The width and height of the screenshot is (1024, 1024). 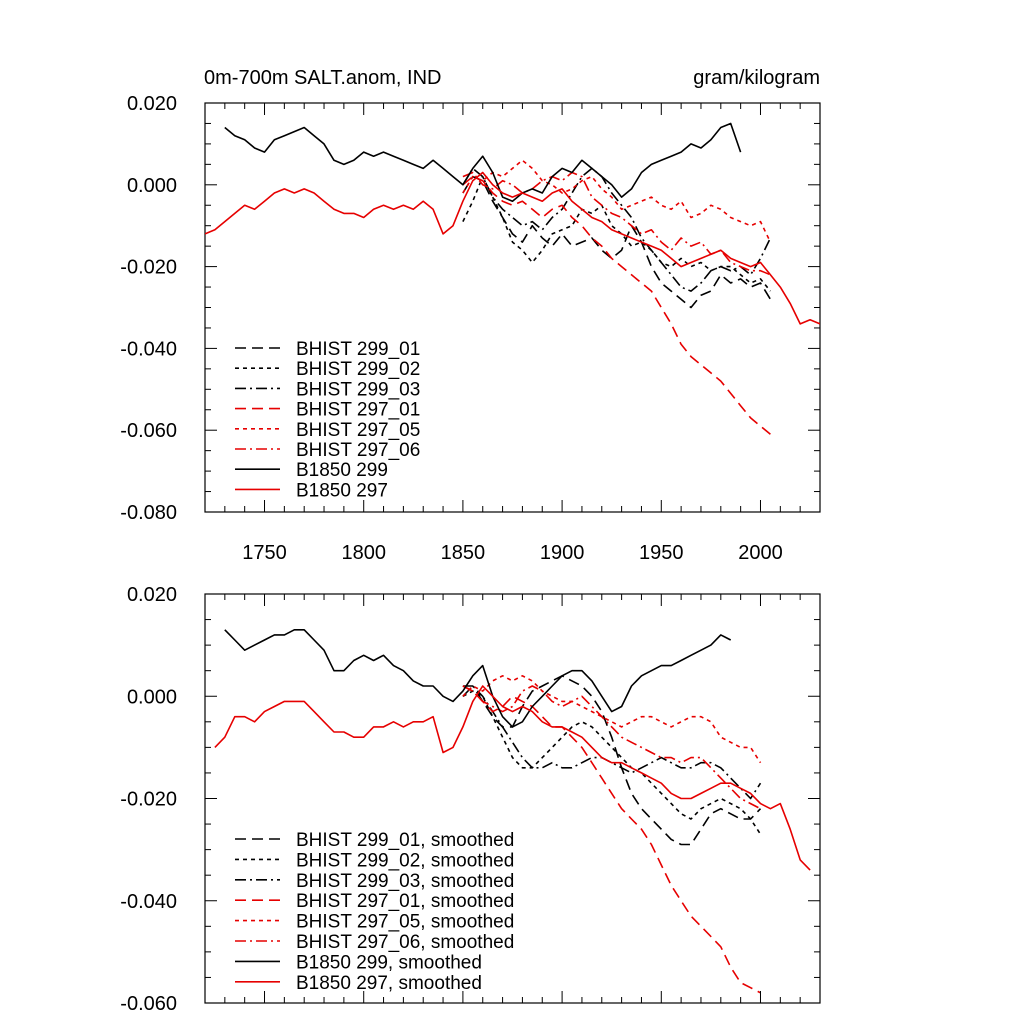 I want to click on y-tick-label: -0.080, so click(x=148, y=513).